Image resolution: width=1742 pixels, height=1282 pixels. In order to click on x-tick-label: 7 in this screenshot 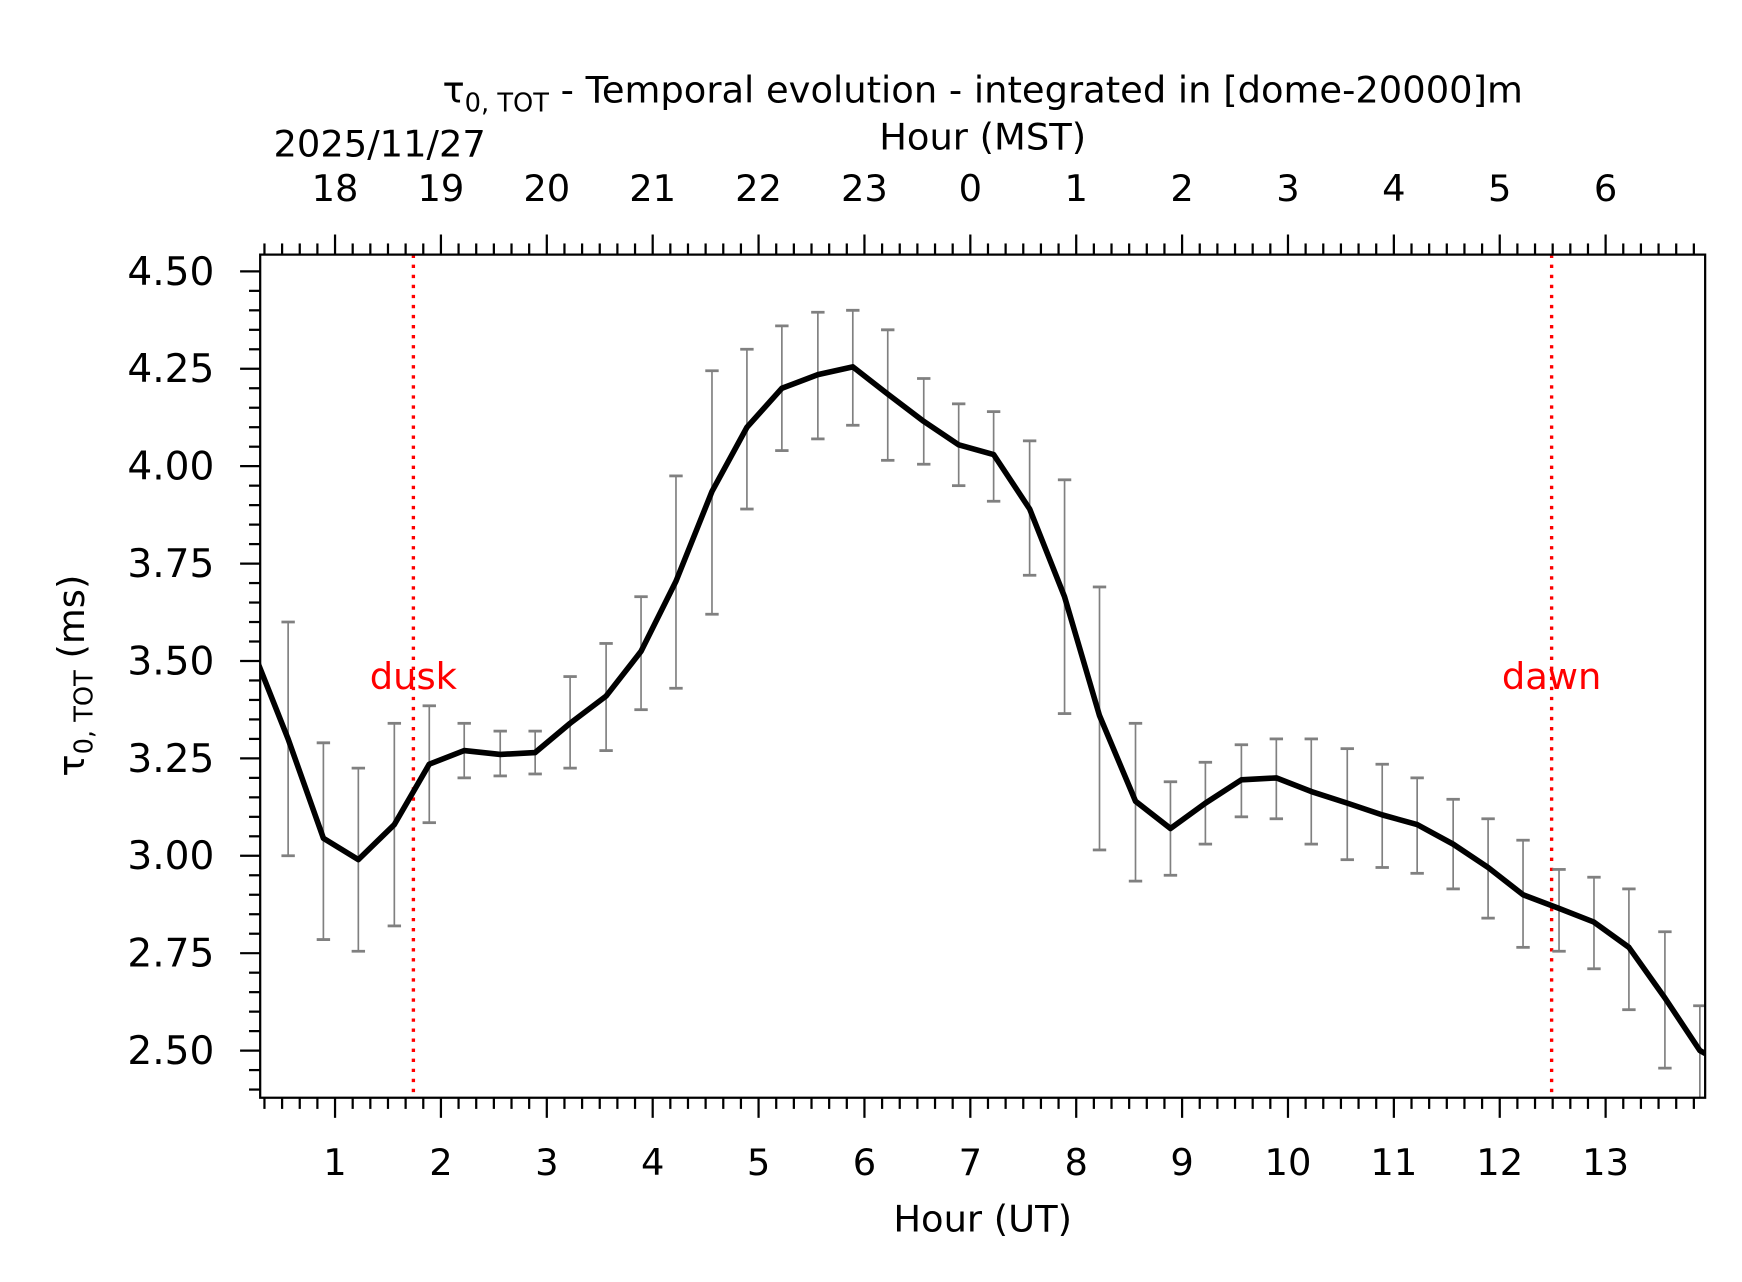, I will do `click(970, 1162)`.